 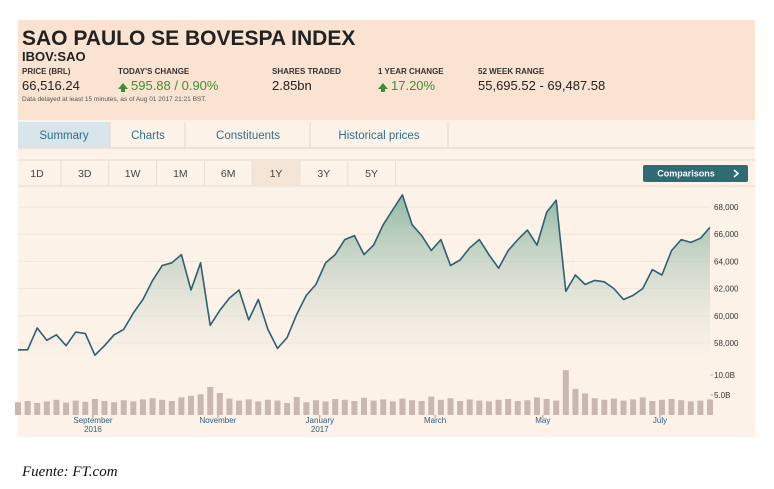 What do you see at coordinates (93, 429) in the screenshot?
I see `x-tick-label: 2016` at bounding box center [93, 429].